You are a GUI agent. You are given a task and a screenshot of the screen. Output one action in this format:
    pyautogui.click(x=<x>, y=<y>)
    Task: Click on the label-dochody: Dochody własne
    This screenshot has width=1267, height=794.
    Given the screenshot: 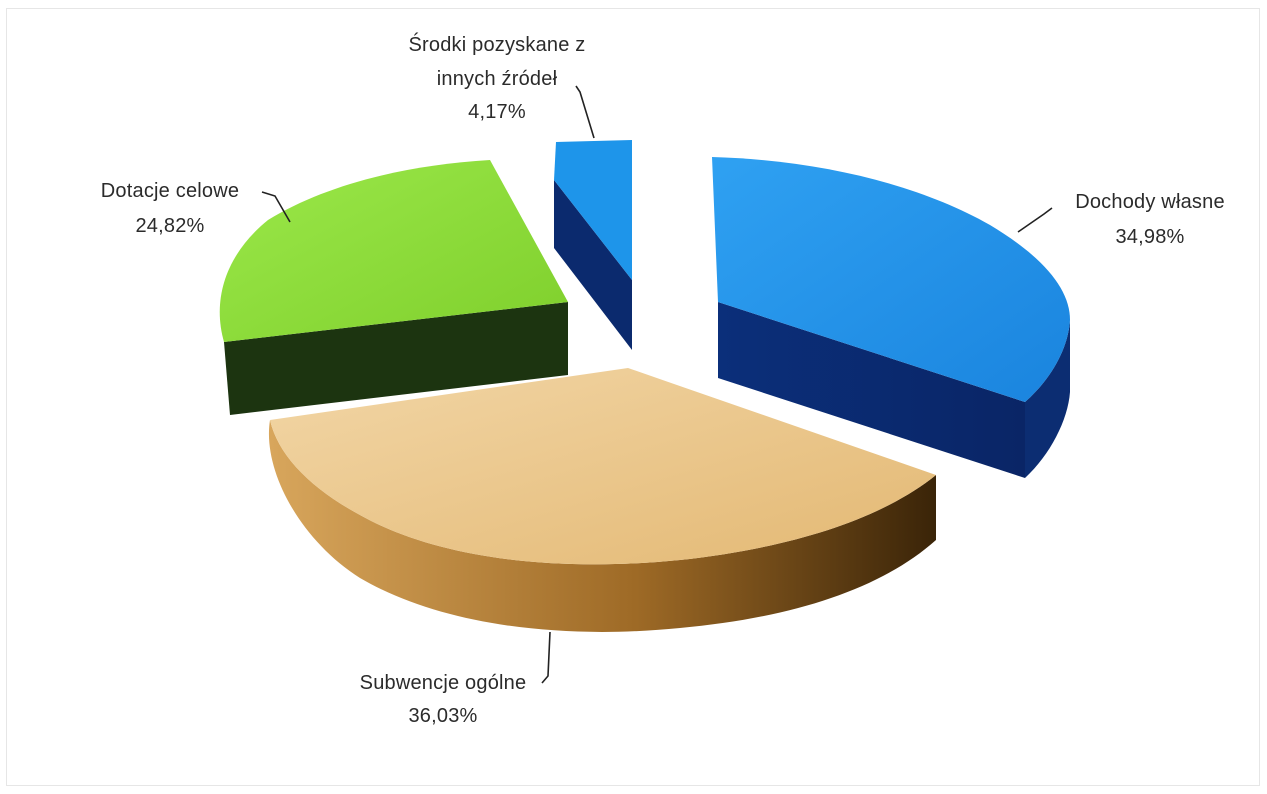 What is the action you would take?
    pyautogui.click(x=1150, y=202)
    